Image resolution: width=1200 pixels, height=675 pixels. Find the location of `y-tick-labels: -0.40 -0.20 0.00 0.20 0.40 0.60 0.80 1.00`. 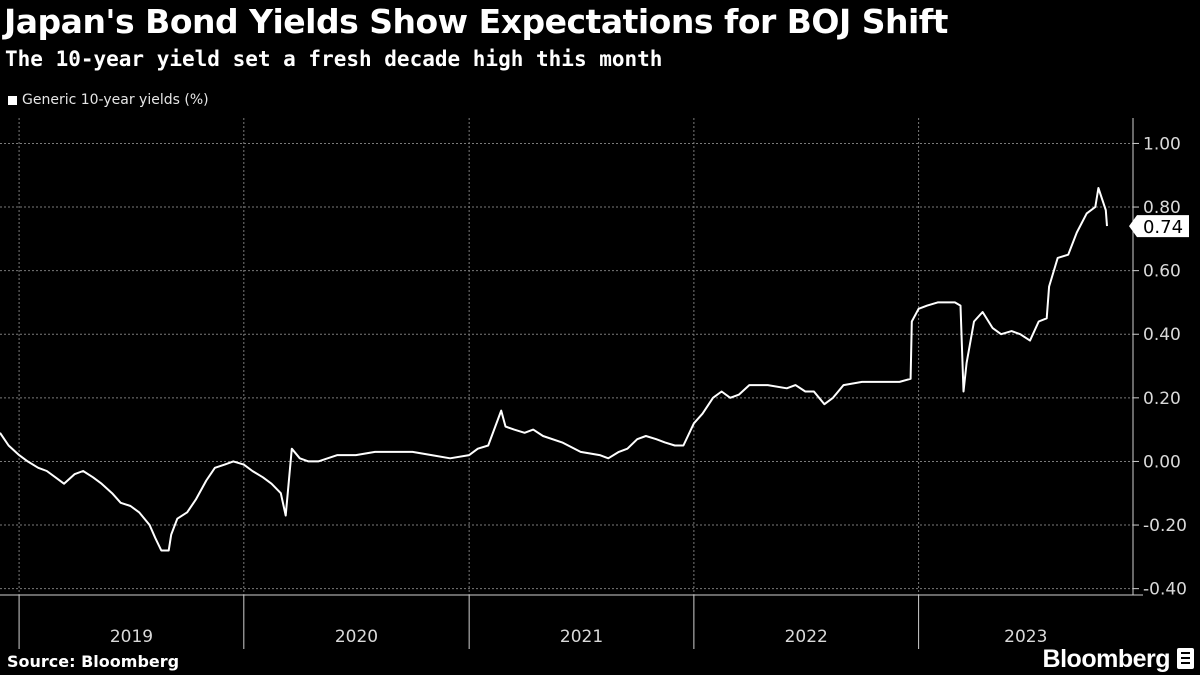

y-tick-labels: -0.40 -0.20 0.00 0.20 0.40 0.60 0.80 1.00 is located at coordinates (1165, 366).